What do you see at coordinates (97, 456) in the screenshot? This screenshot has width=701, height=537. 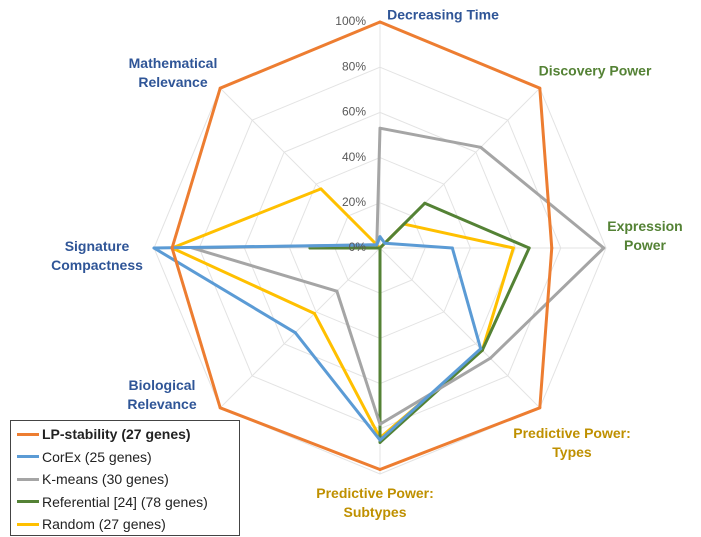 I see `legend-label: CorEx (25 genes)` at bounding box center [97, 456].